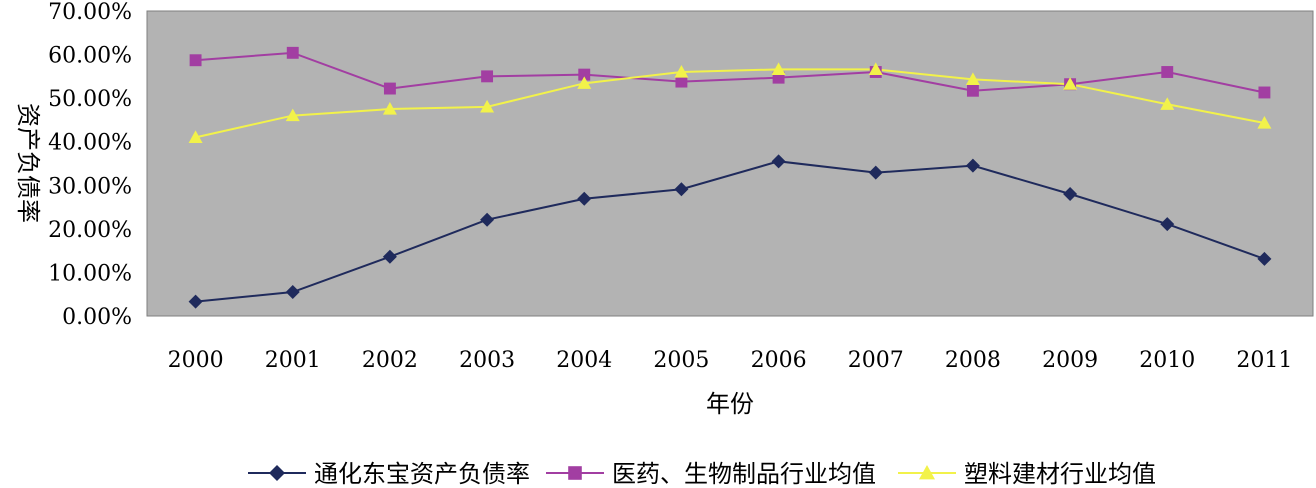  Describe the element at coordinates (90, 99) in the screenshot. I see `y-tick-label: 50.00%` at that location.